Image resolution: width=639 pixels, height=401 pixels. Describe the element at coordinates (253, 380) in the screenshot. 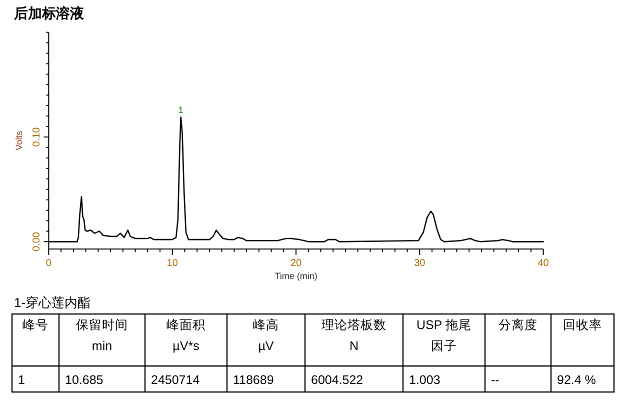

I see `text: 118689` at that location.